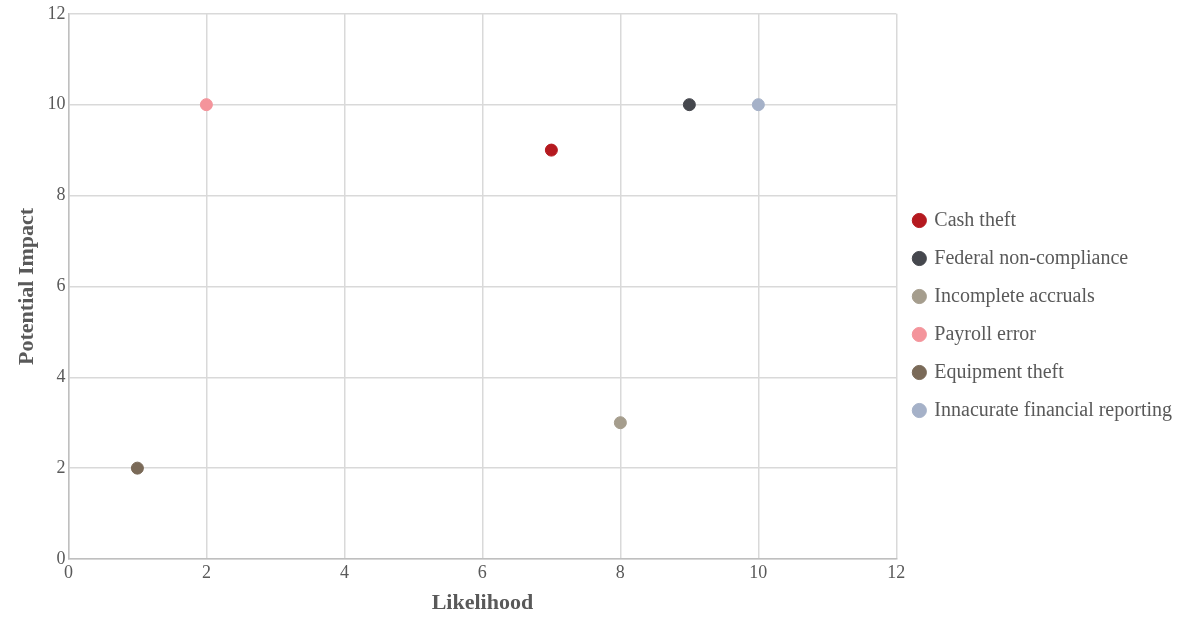 This screenshot has height=626, width=1184. Describe the element at coordinates (999, 371) in the screenshot. I see `legend-label: Equipment theft` at that location.